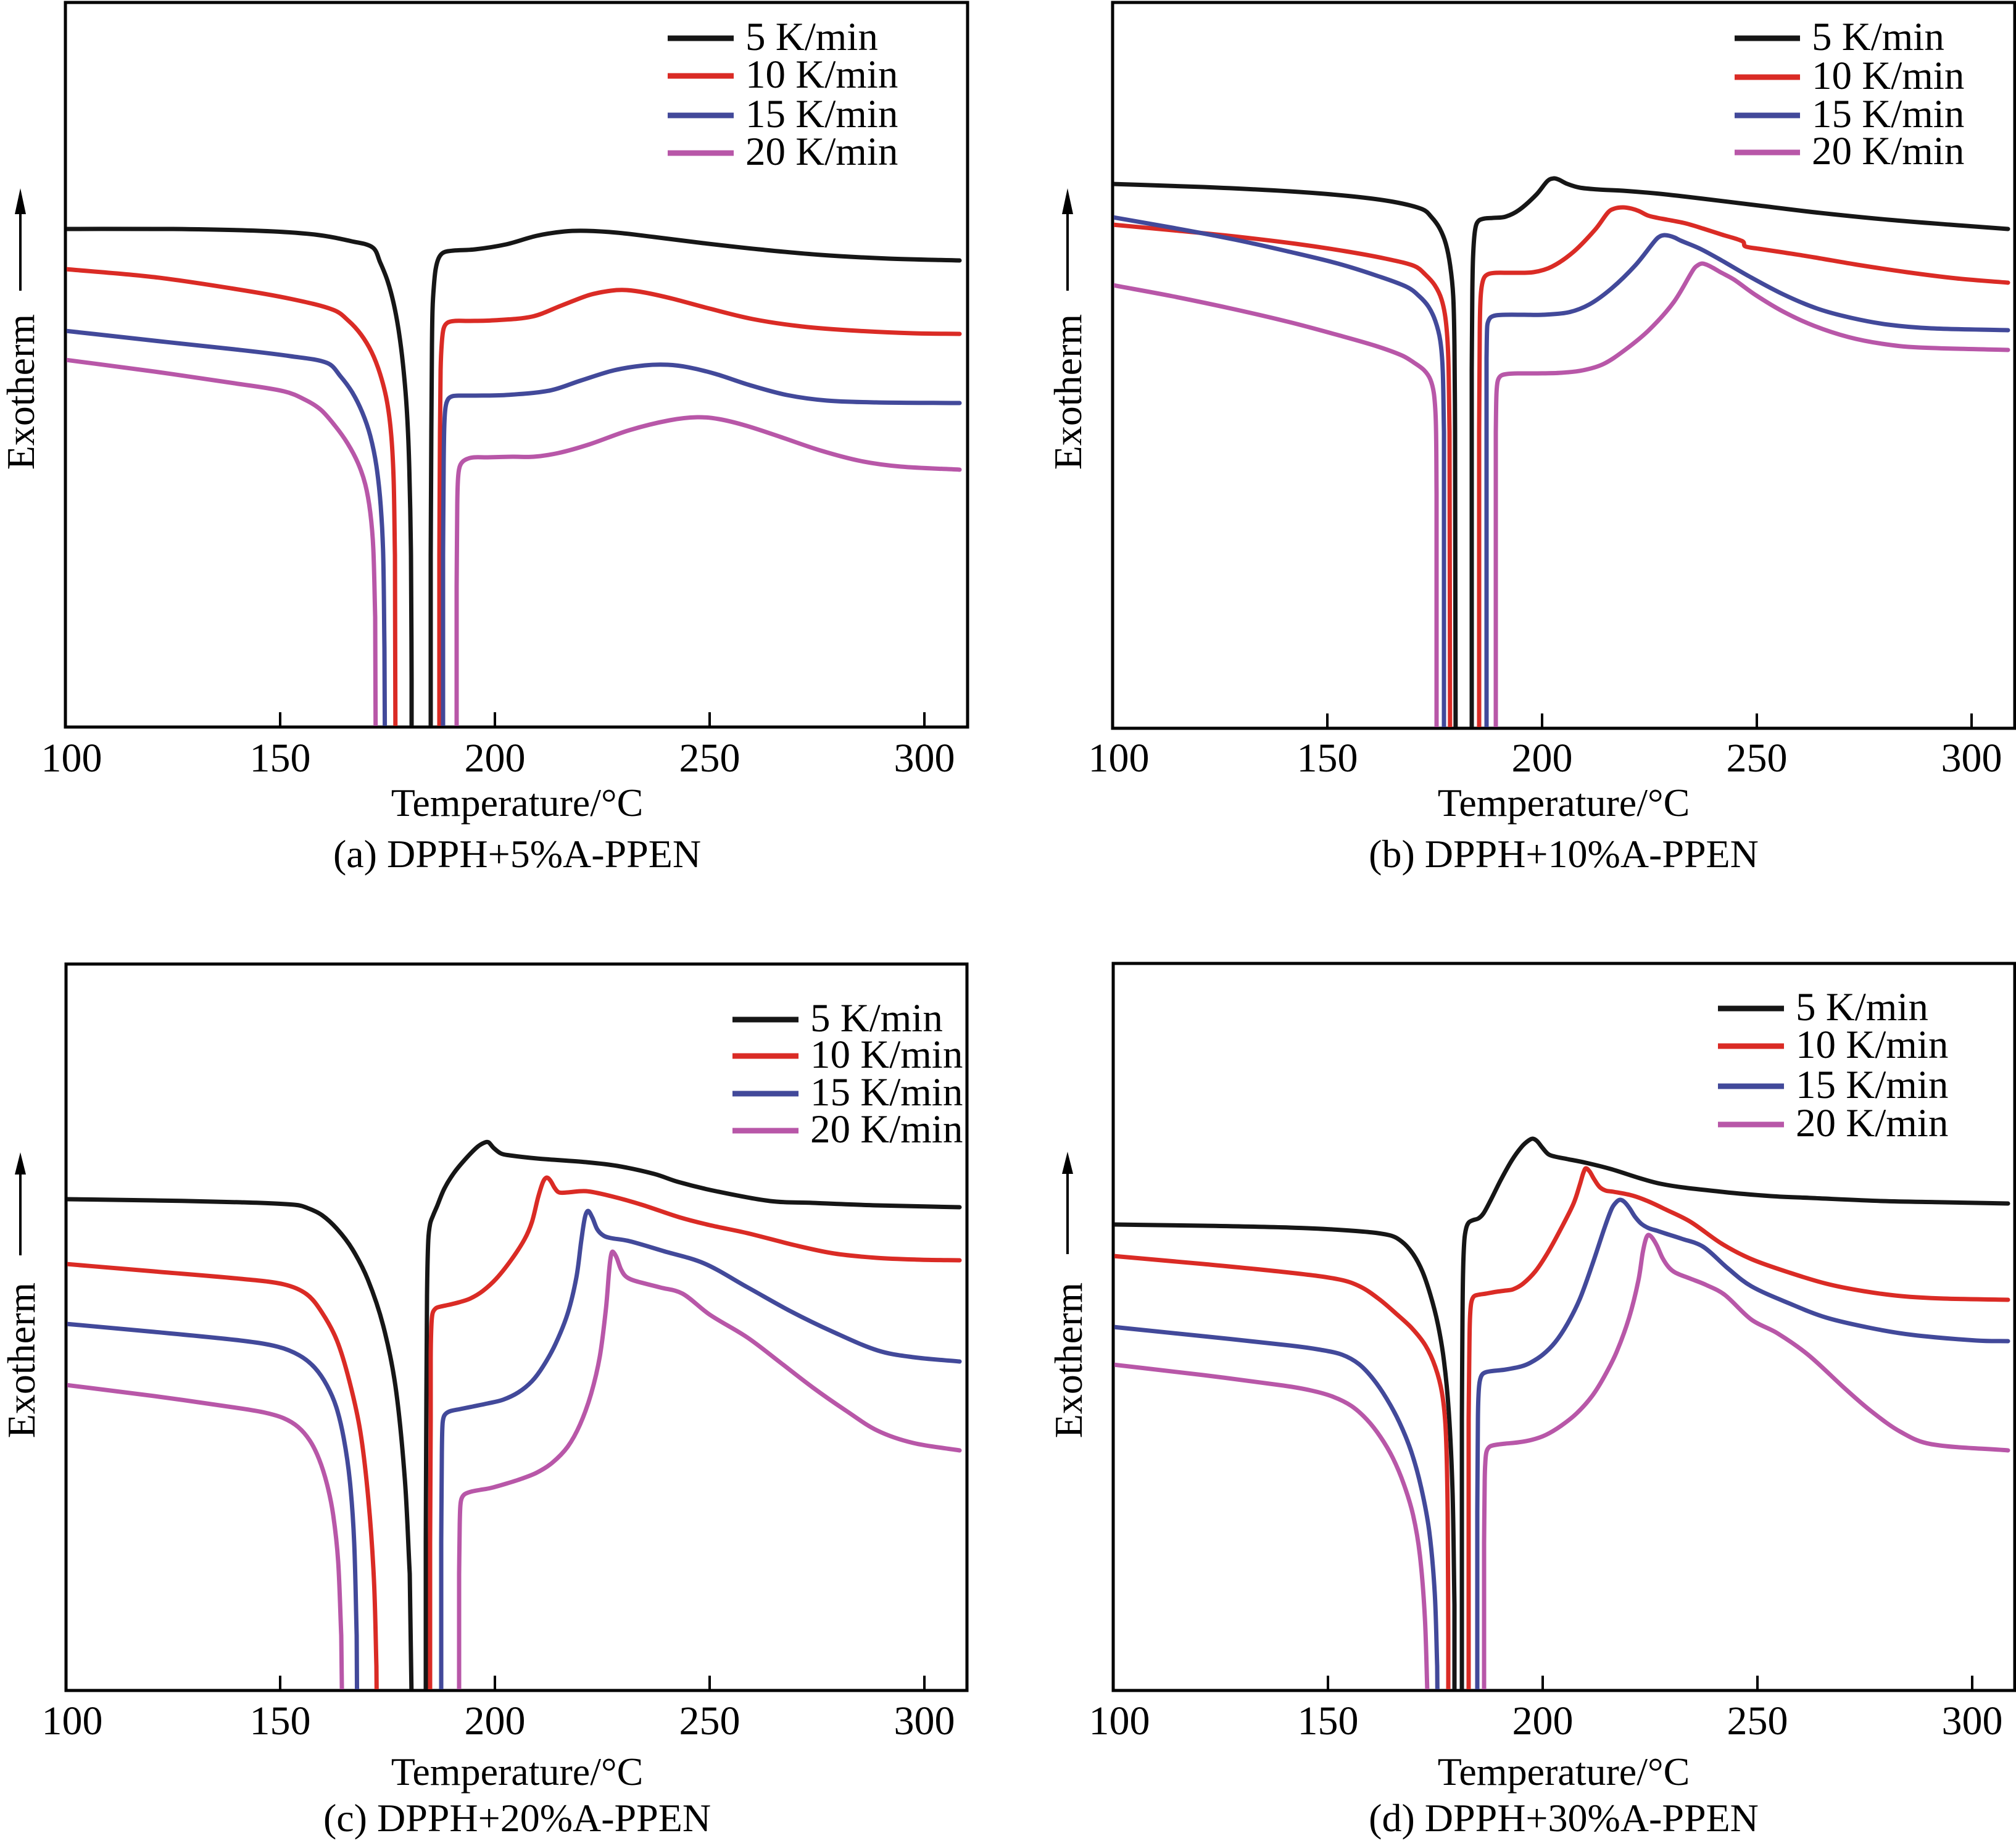 The height and width of the screenshot is (1846, 2016). I want to click on svg-text: (c) DPPH+20%A-PPEN, so click(517, 1818).